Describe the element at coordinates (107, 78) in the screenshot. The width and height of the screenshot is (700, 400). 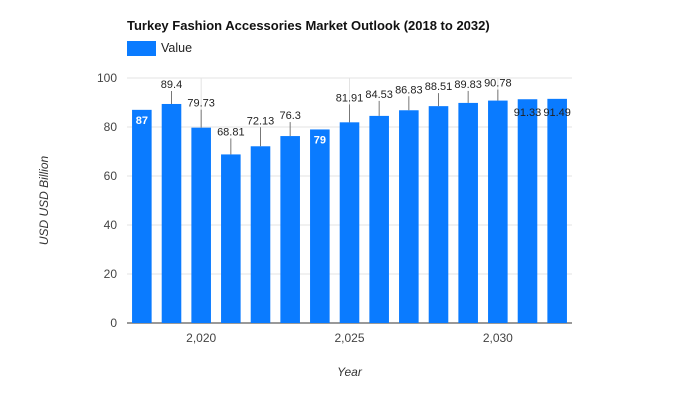
I see `y-tick-label: 100` at that location.